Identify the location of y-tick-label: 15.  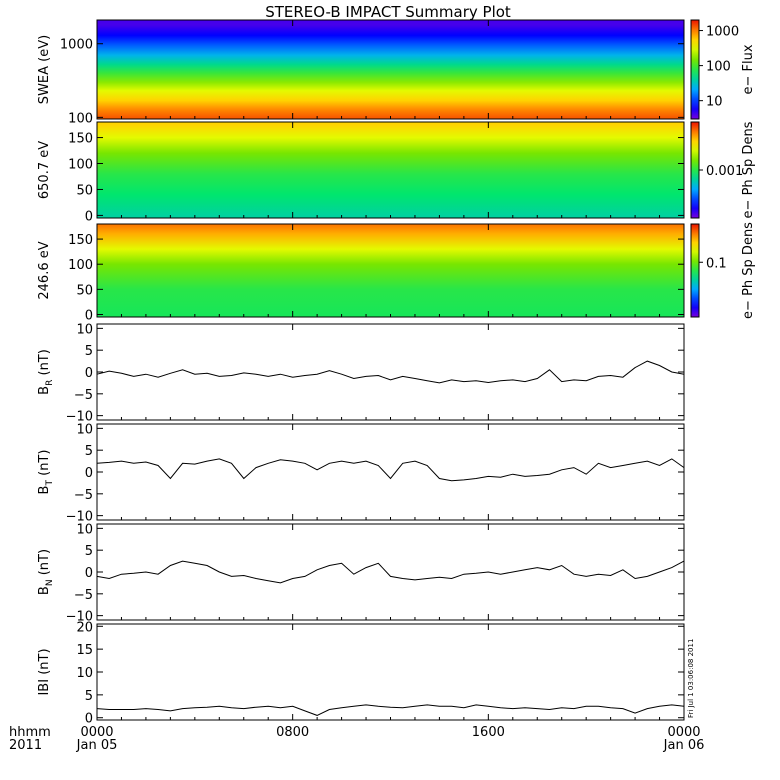
(84, 650).